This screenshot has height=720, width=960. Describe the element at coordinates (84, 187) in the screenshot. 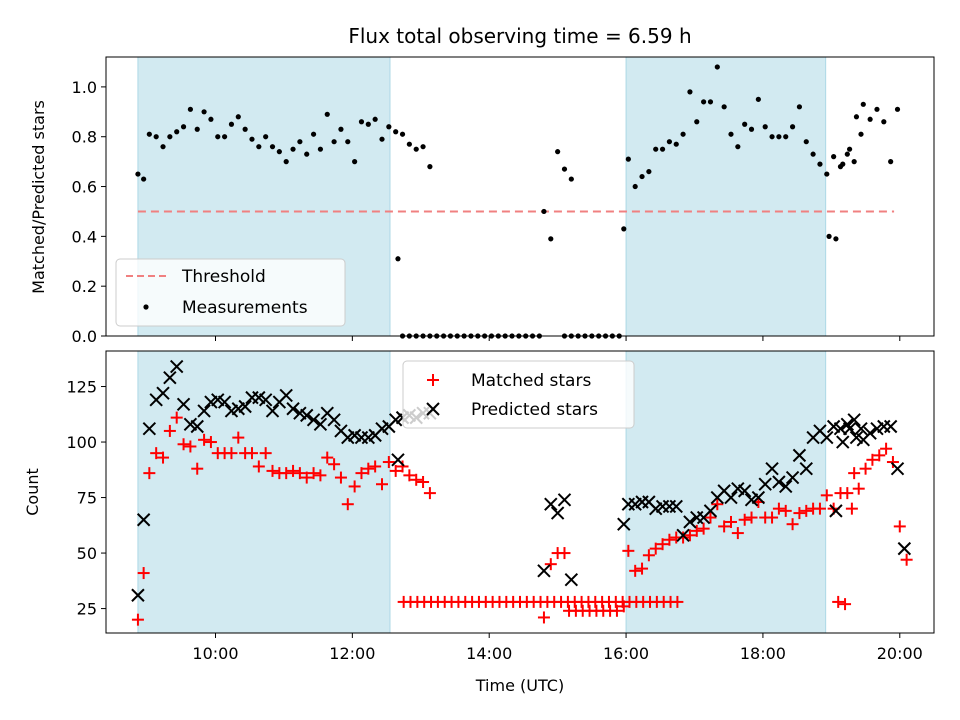

I see `y-tick-label: 0.6` at that location.